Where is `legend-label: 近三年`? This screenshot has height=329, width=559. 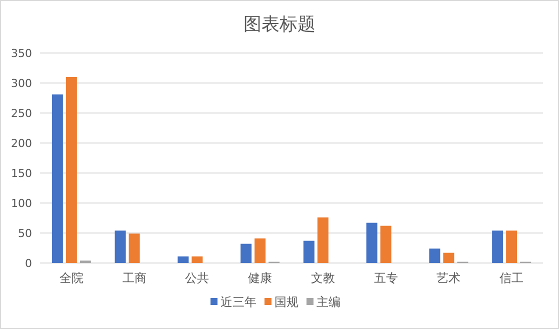
legend-label: 近三年 is located at coordinates (238, 302).